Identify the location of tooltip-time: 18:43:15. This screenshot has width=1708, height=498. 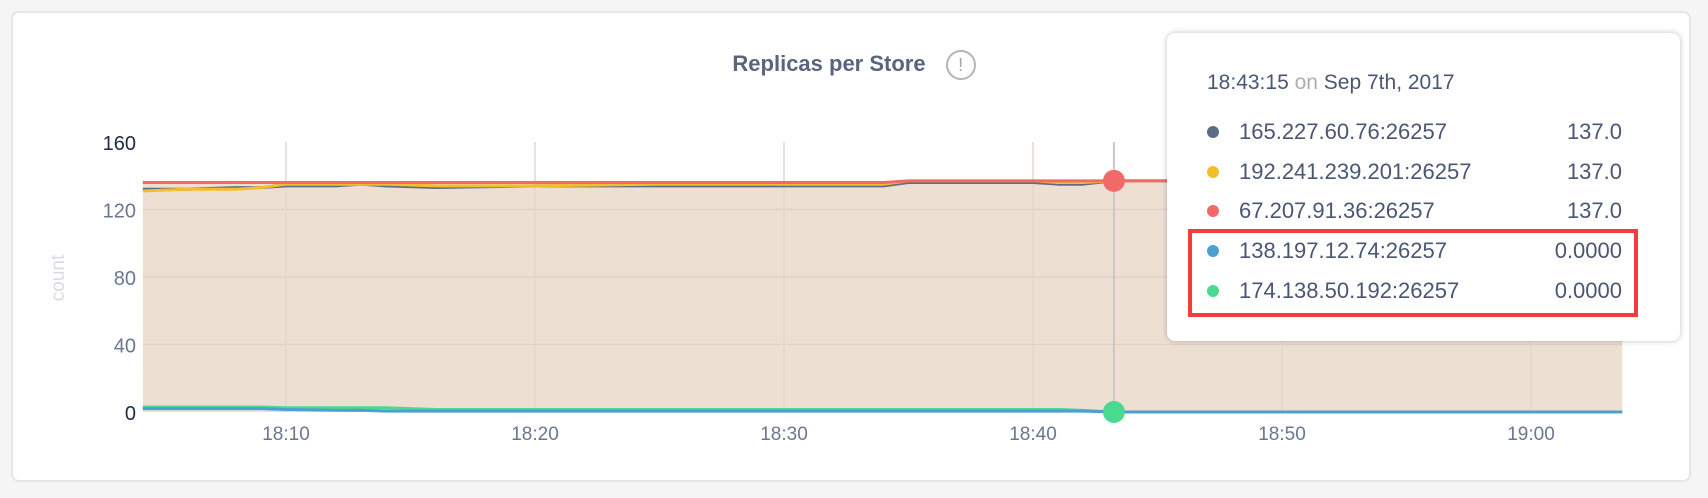
(1248, 82).